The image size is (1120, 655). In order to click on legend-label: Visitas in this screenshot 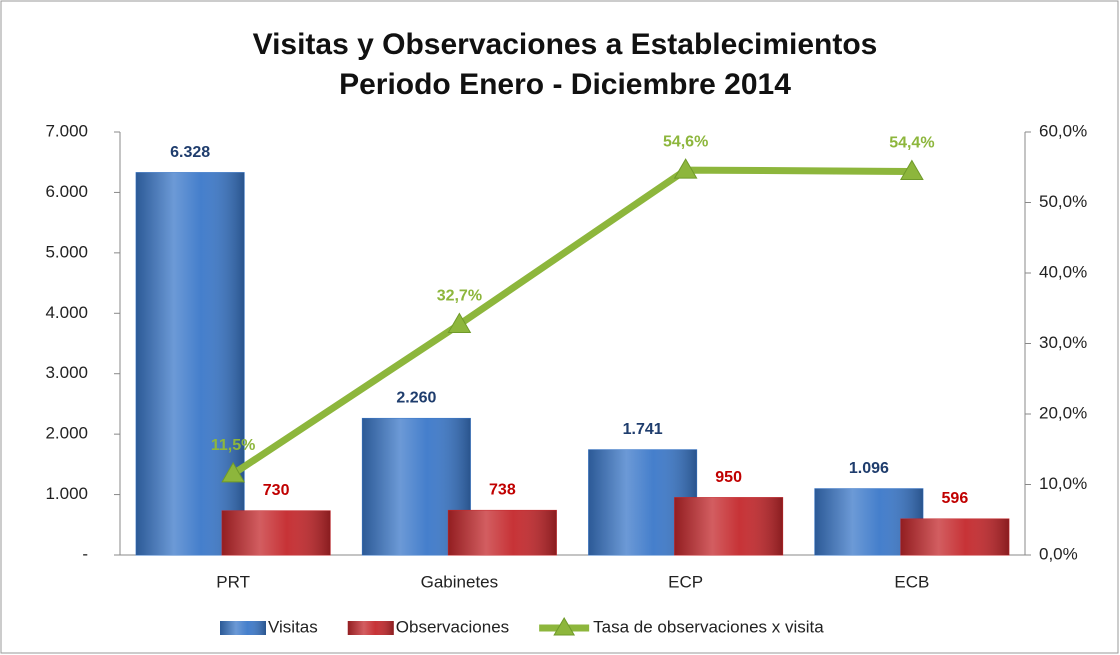, I will do `click(293, 626)`.